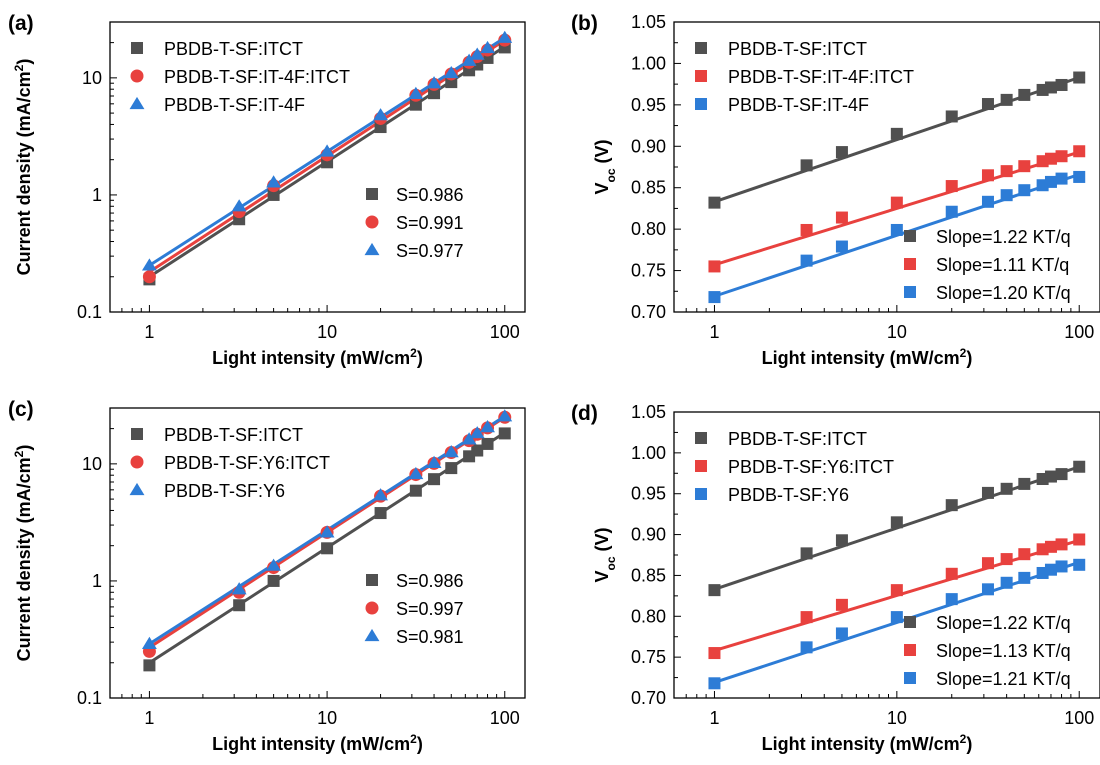 The image size is (1100, 765). Describe the element at coordinates (24, 62) in the screenshot. I see `y-axis-title-end: )` at that location.